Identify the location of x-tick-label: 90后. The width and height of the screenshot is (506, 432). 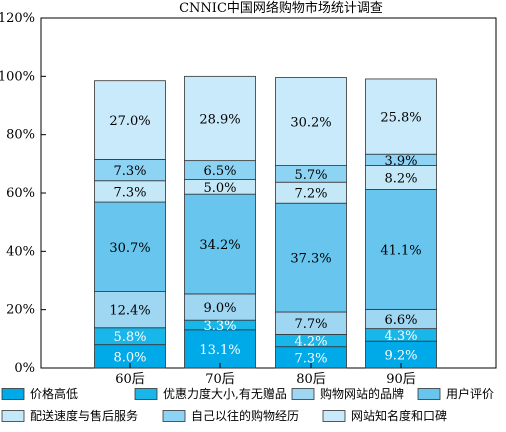
(401, 379).